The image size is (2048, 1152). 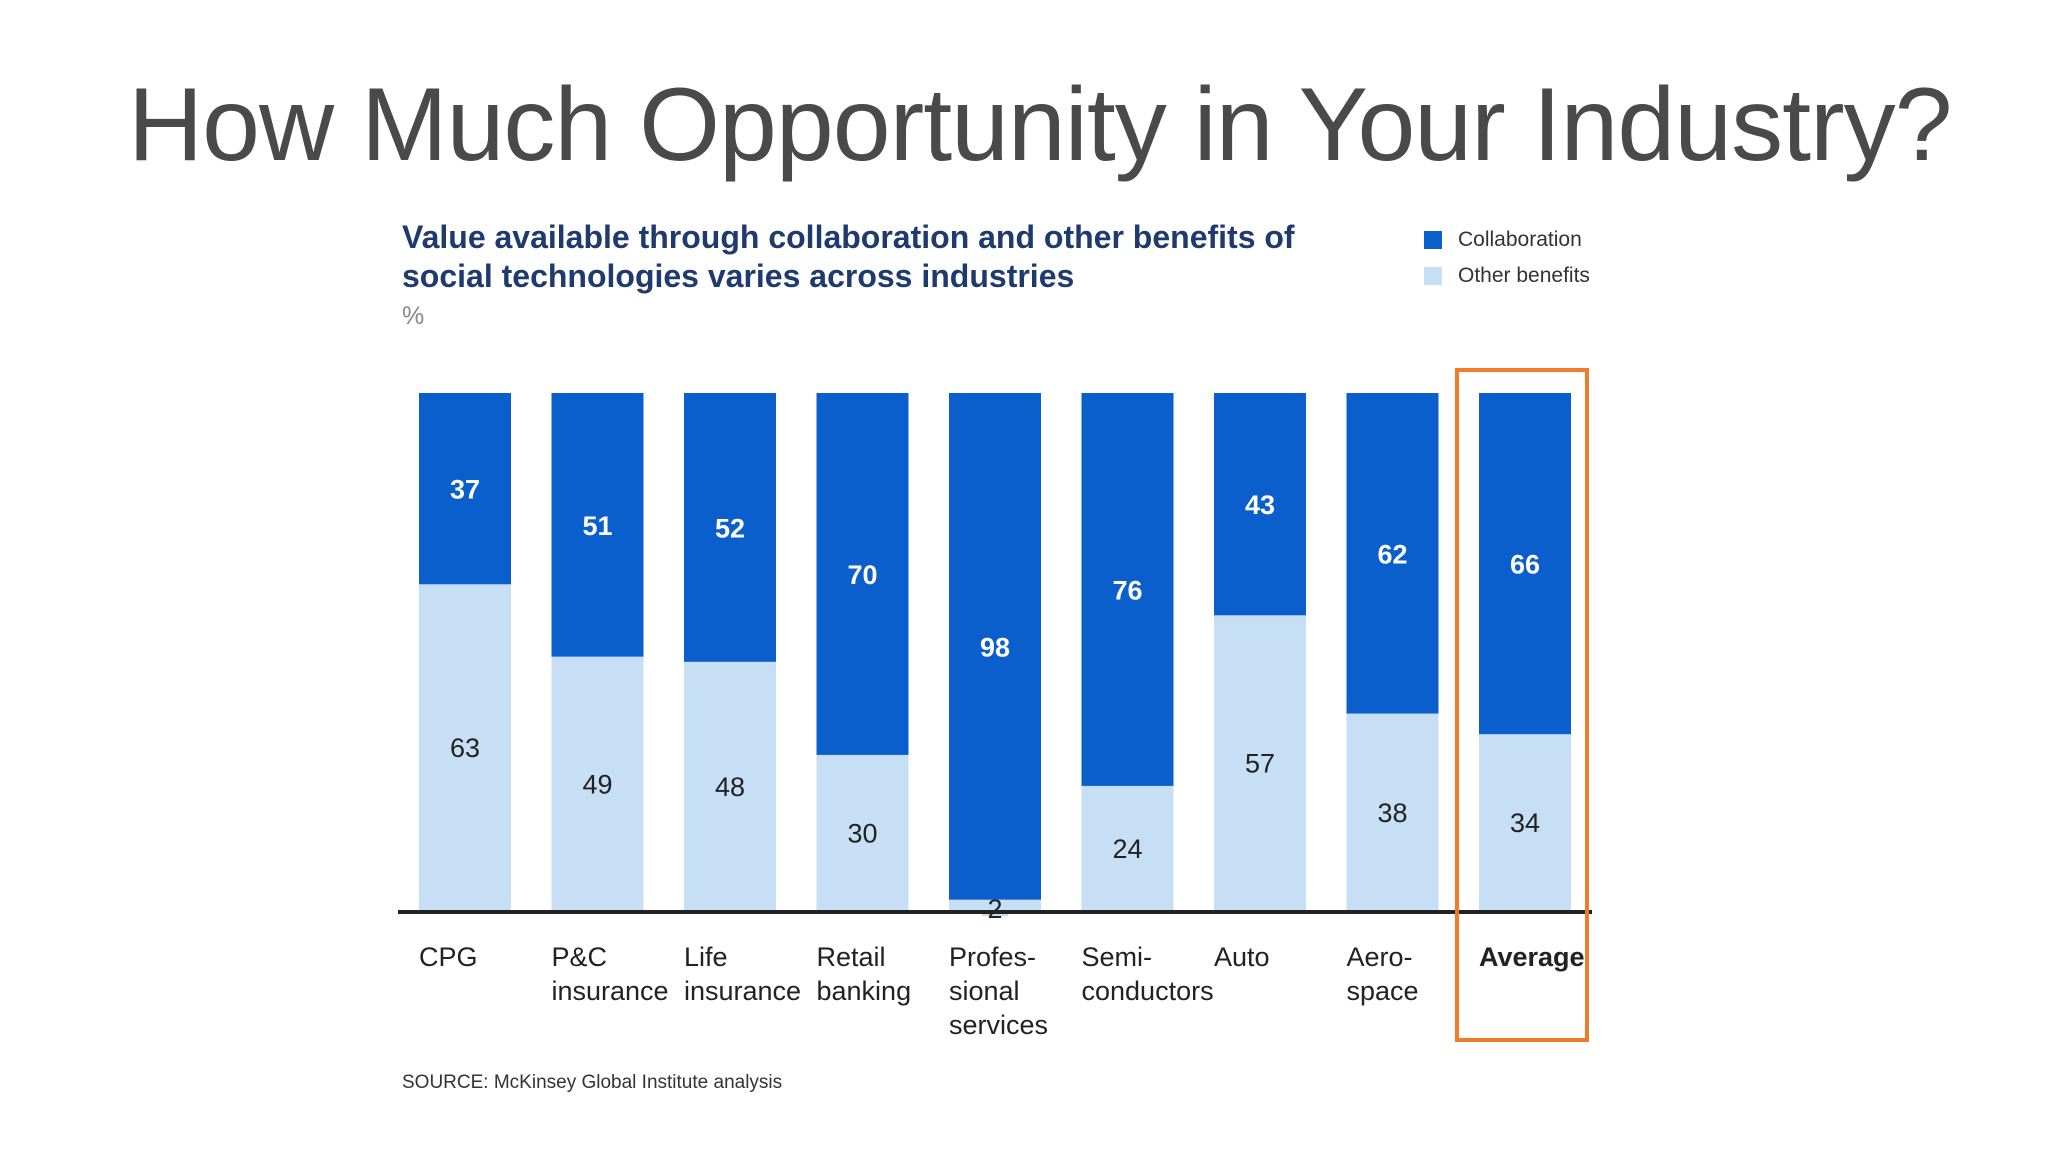 I want to click on category-label-8: Aero- space, so click(x=1382, y=974).